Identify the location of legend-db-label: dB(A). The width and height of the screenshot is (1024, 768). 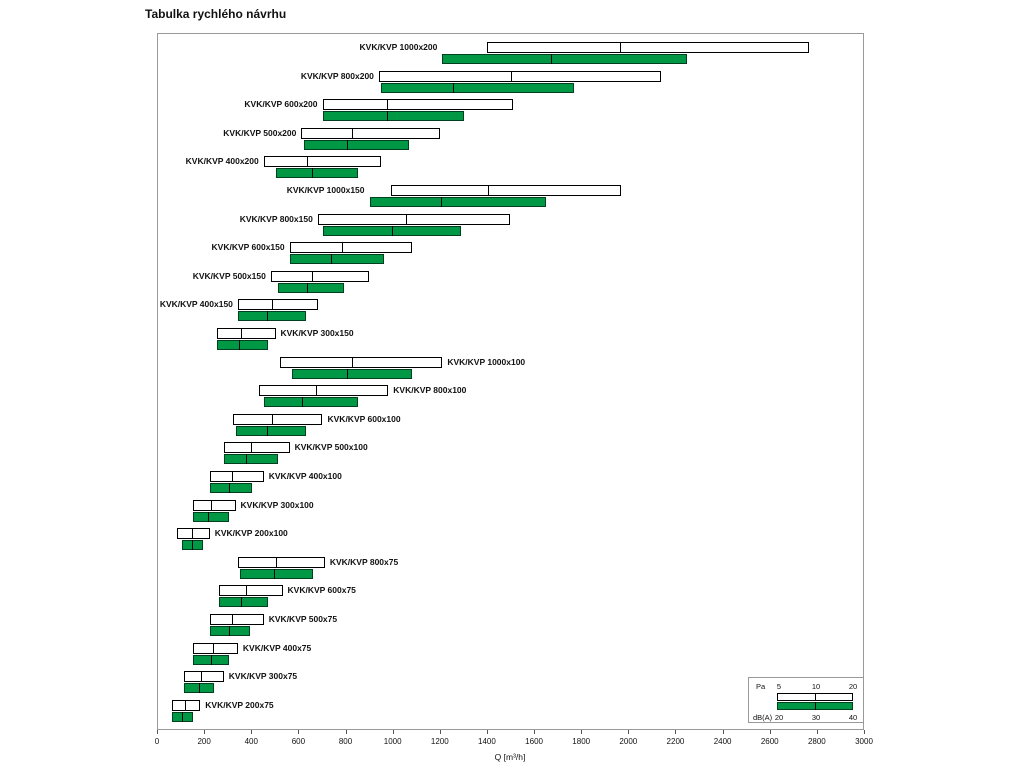
(763, 717).